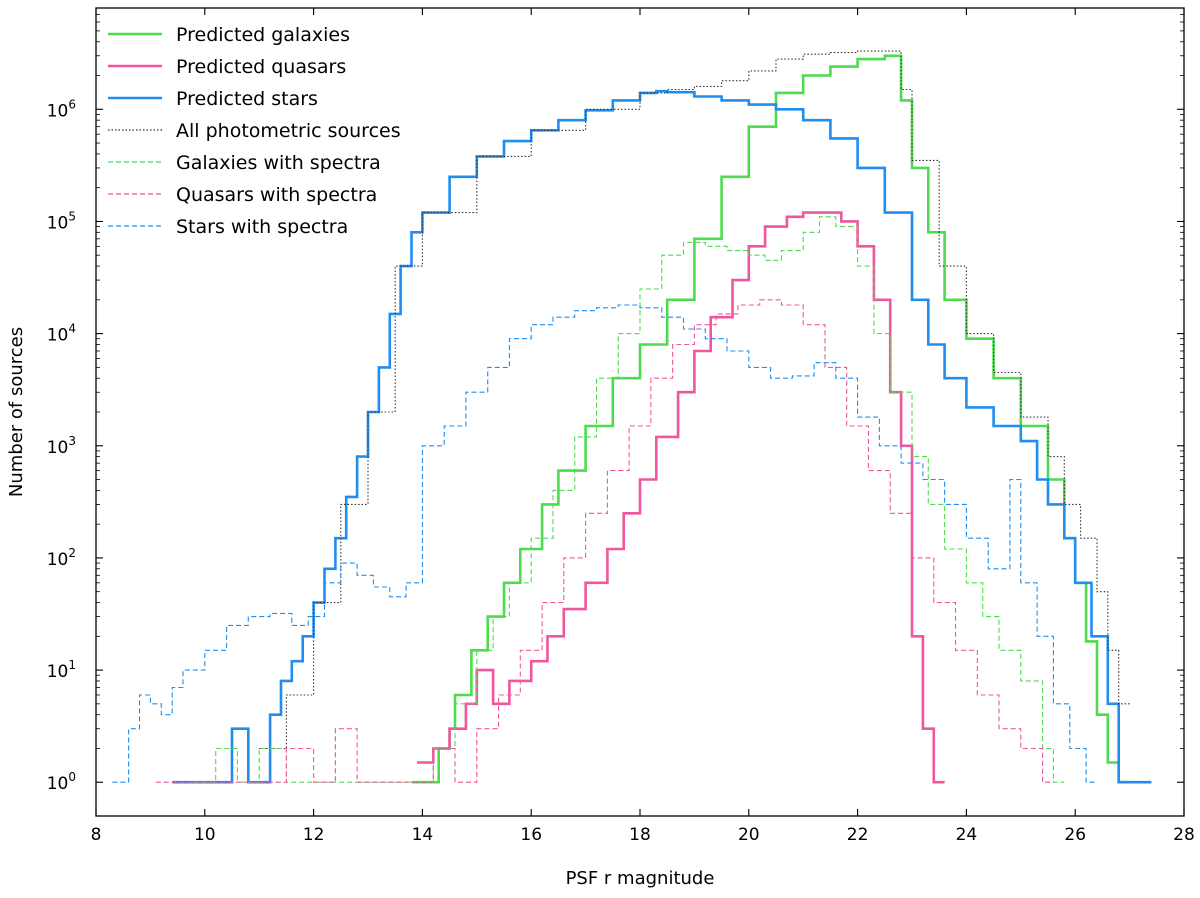 The image size is (1200, 898). I want to click on y-tick-label-exponent: 4, so click(72, 329).